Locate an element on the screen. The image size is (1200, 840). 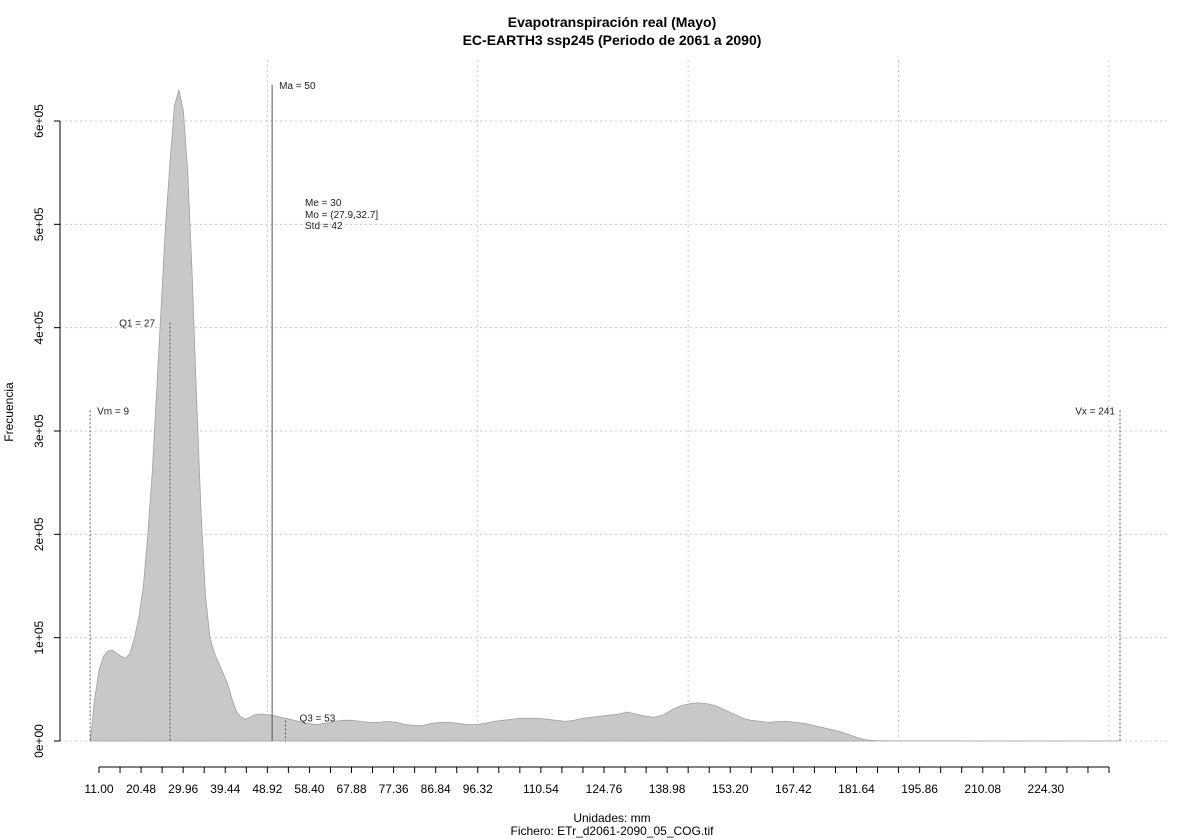
x-tick-label: 39.44 is located at coordinates (225, 789).